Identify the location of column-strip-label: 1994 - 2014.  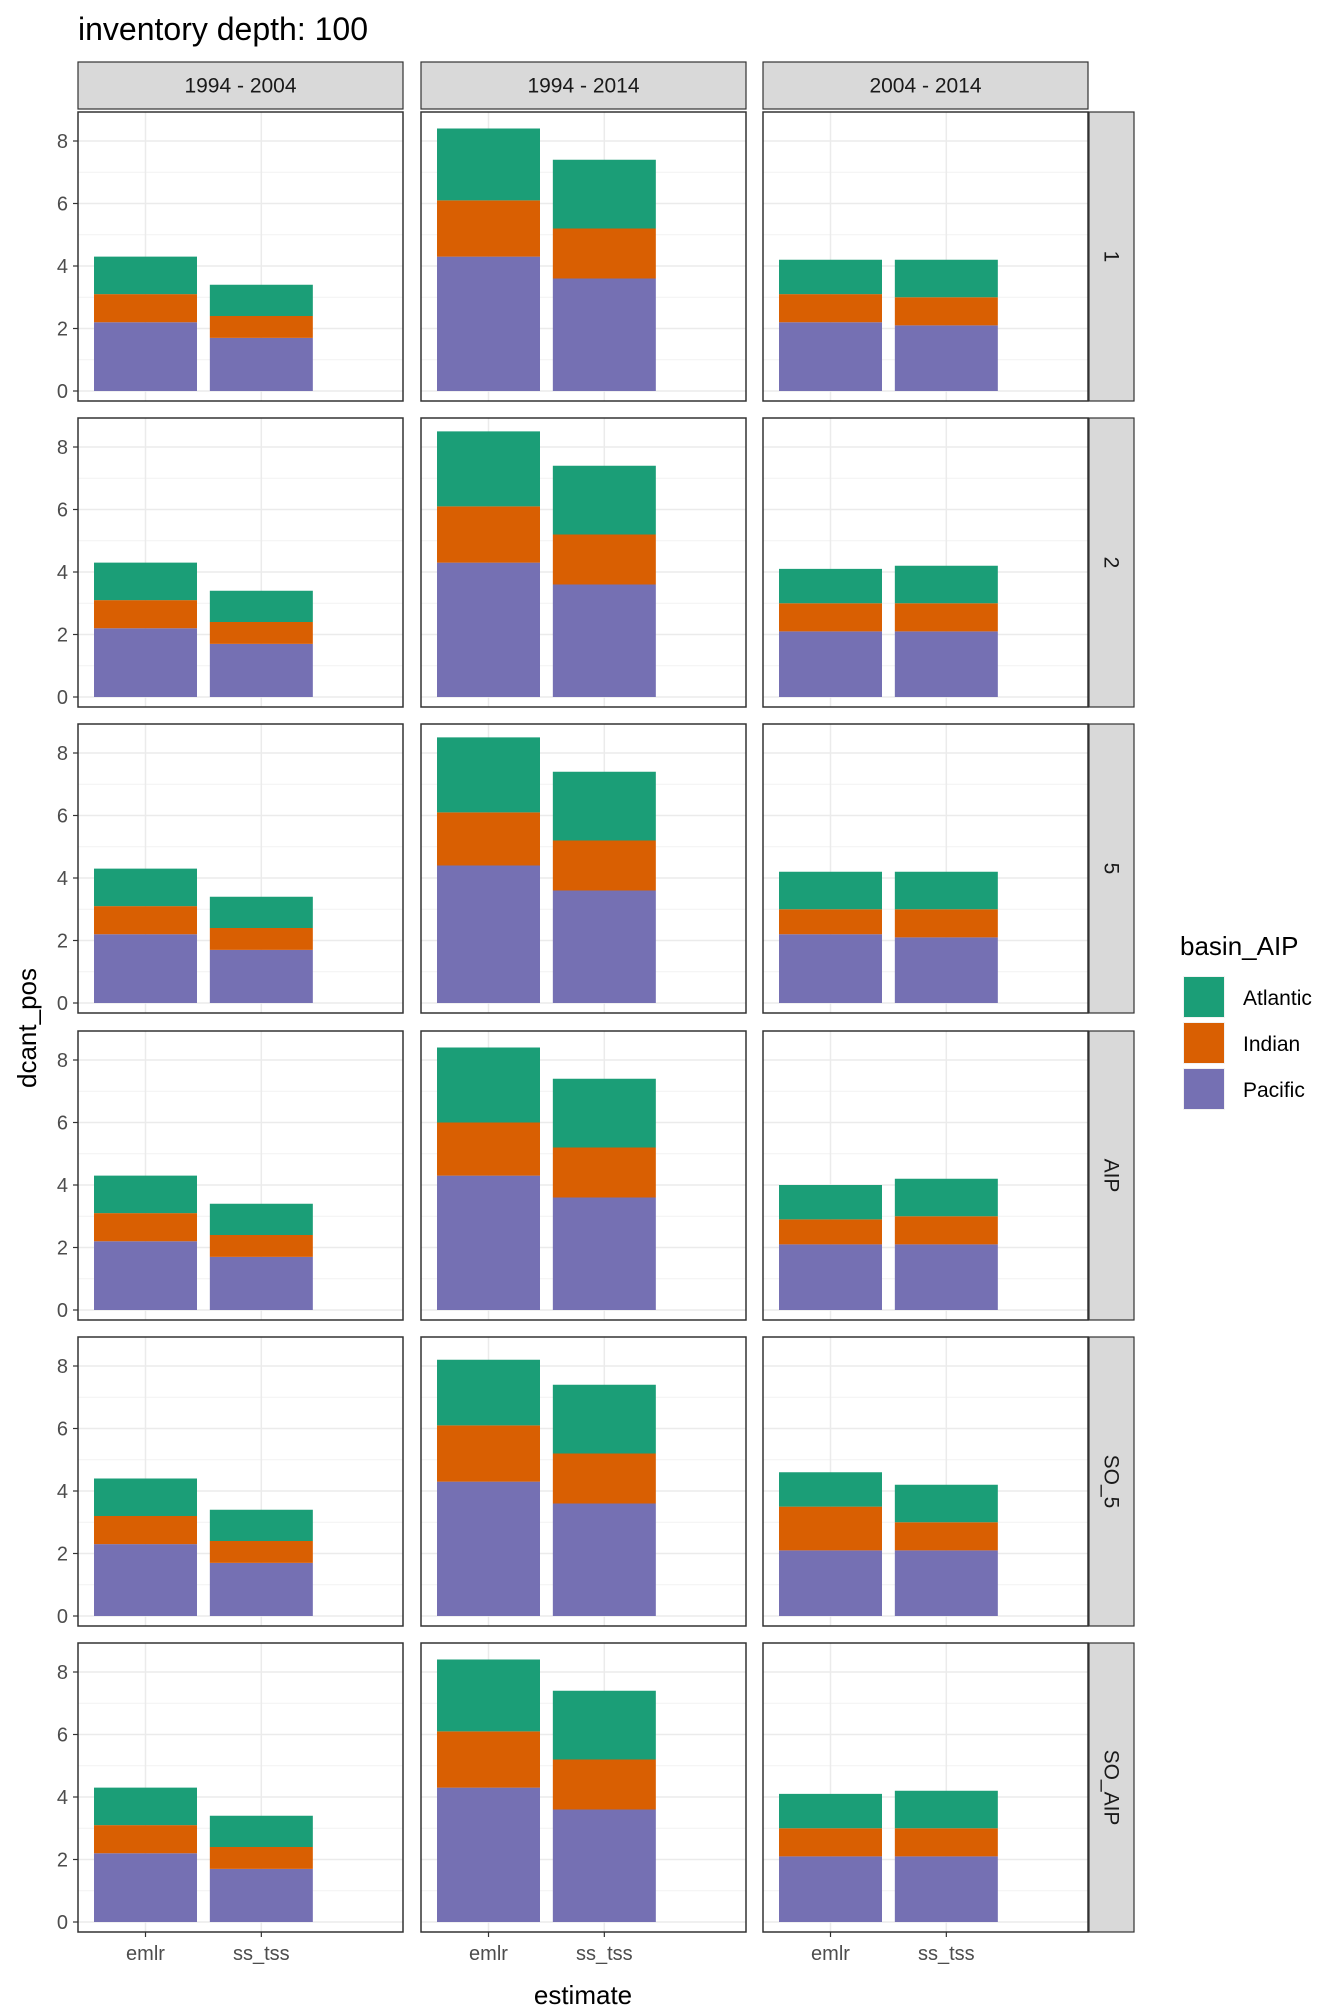
(583, 86).